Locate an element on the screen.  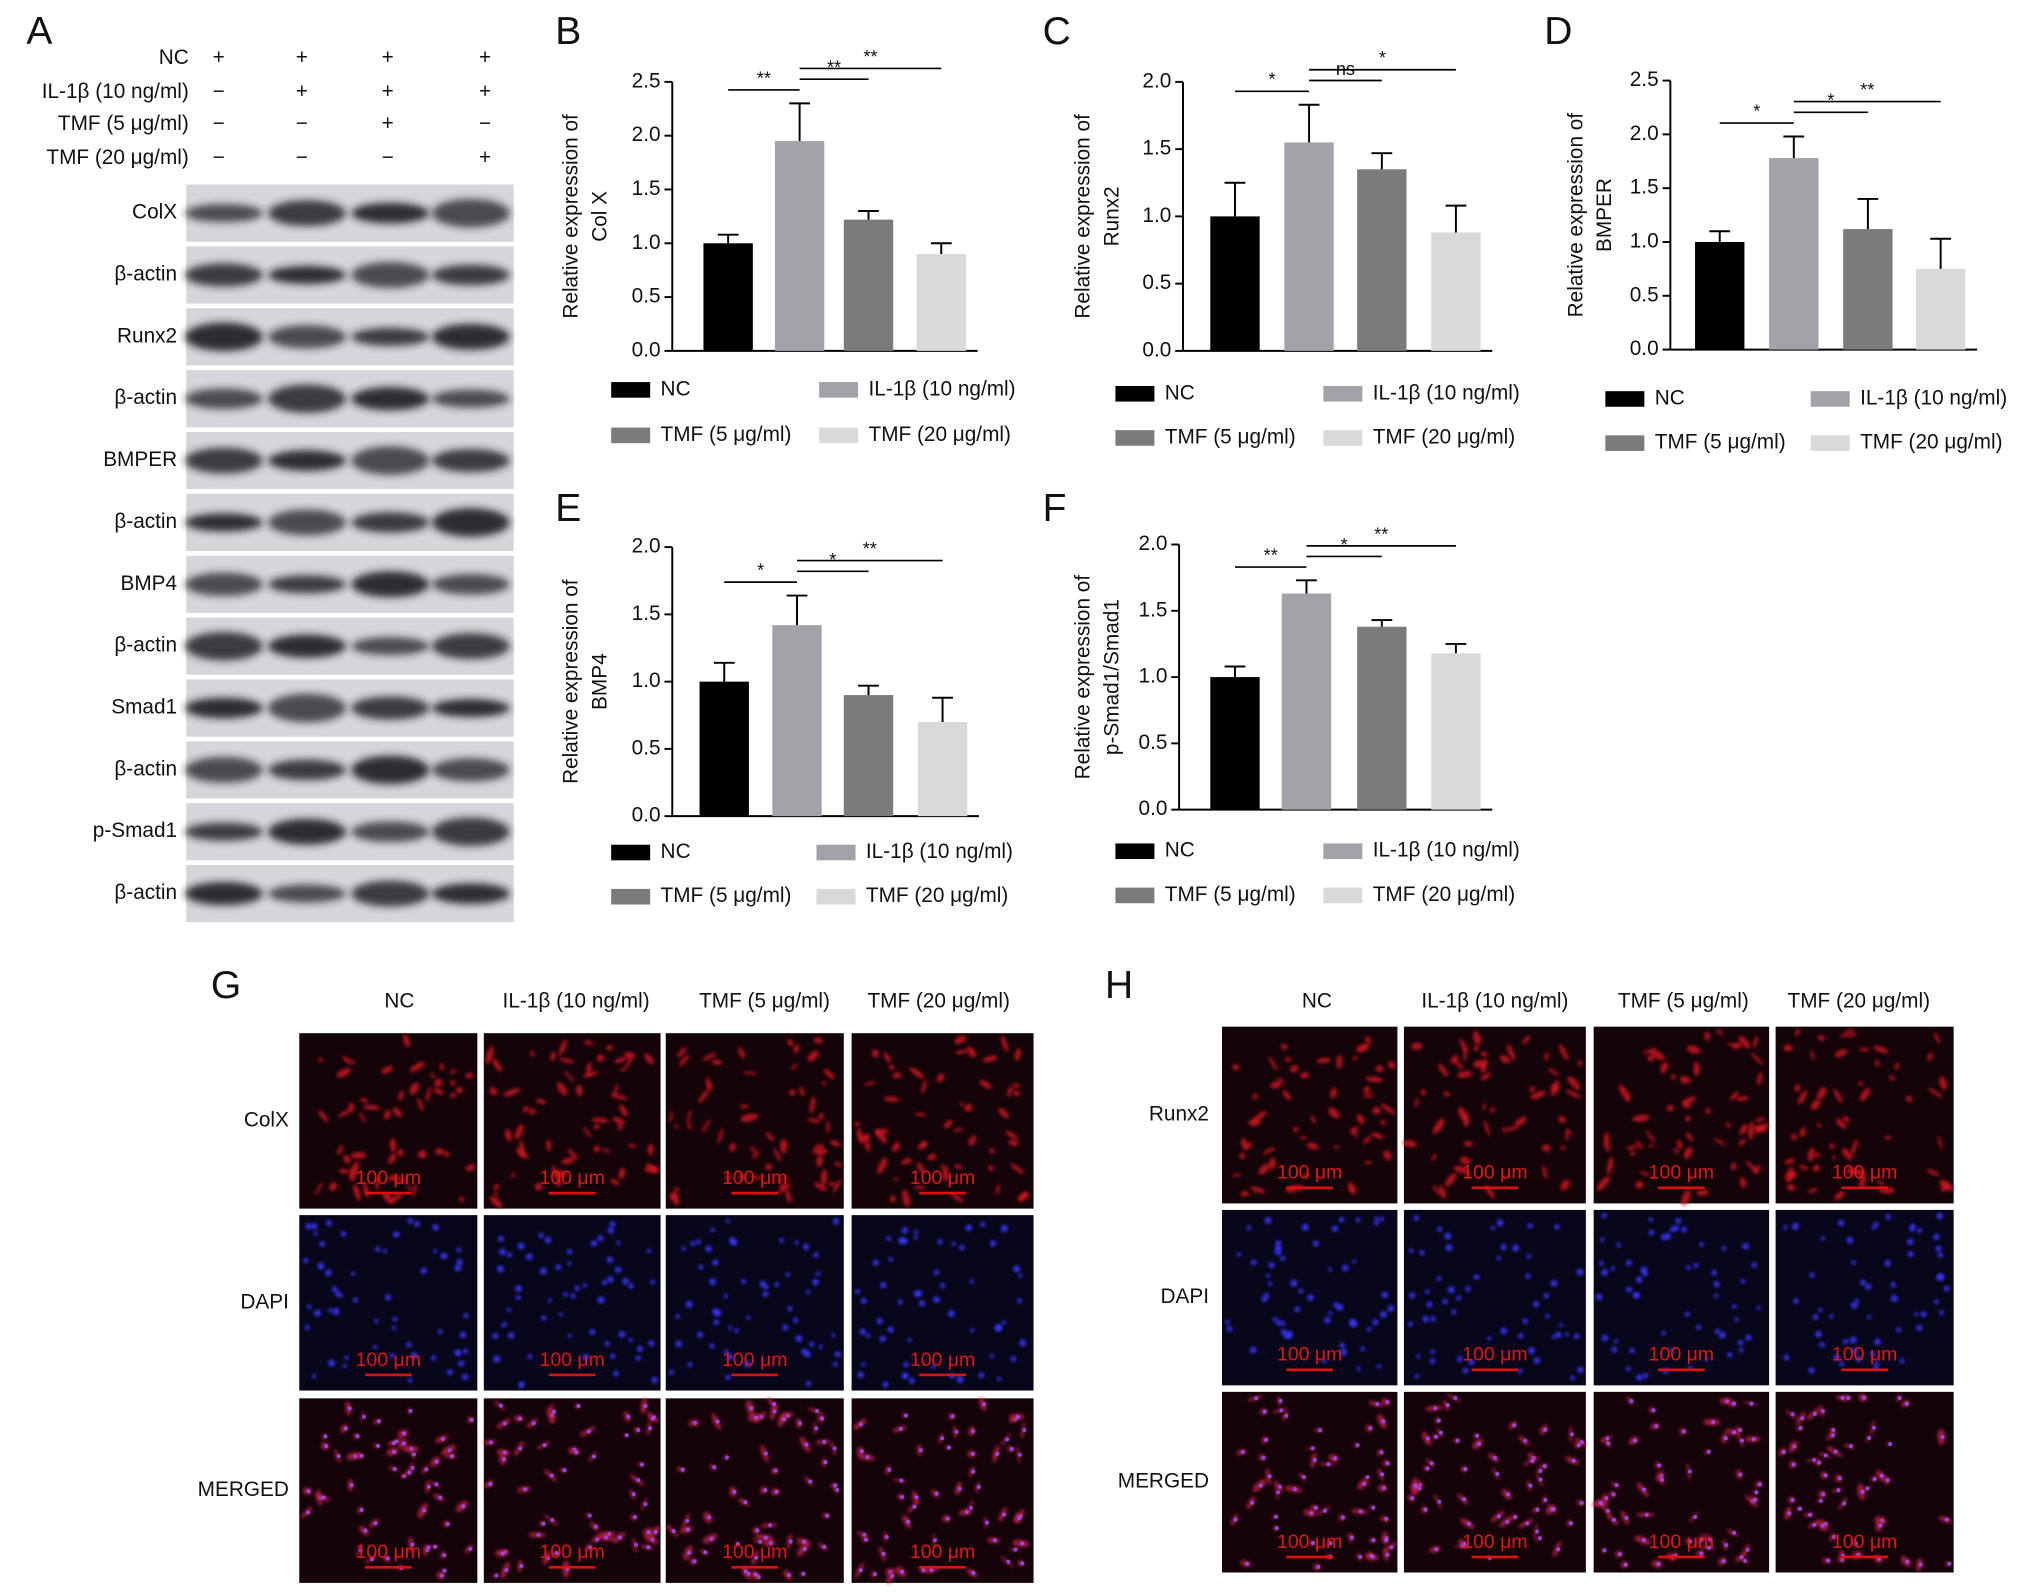
y-axis-label: p-Smad1/Smad1 is located at coordinates (1111, 677).